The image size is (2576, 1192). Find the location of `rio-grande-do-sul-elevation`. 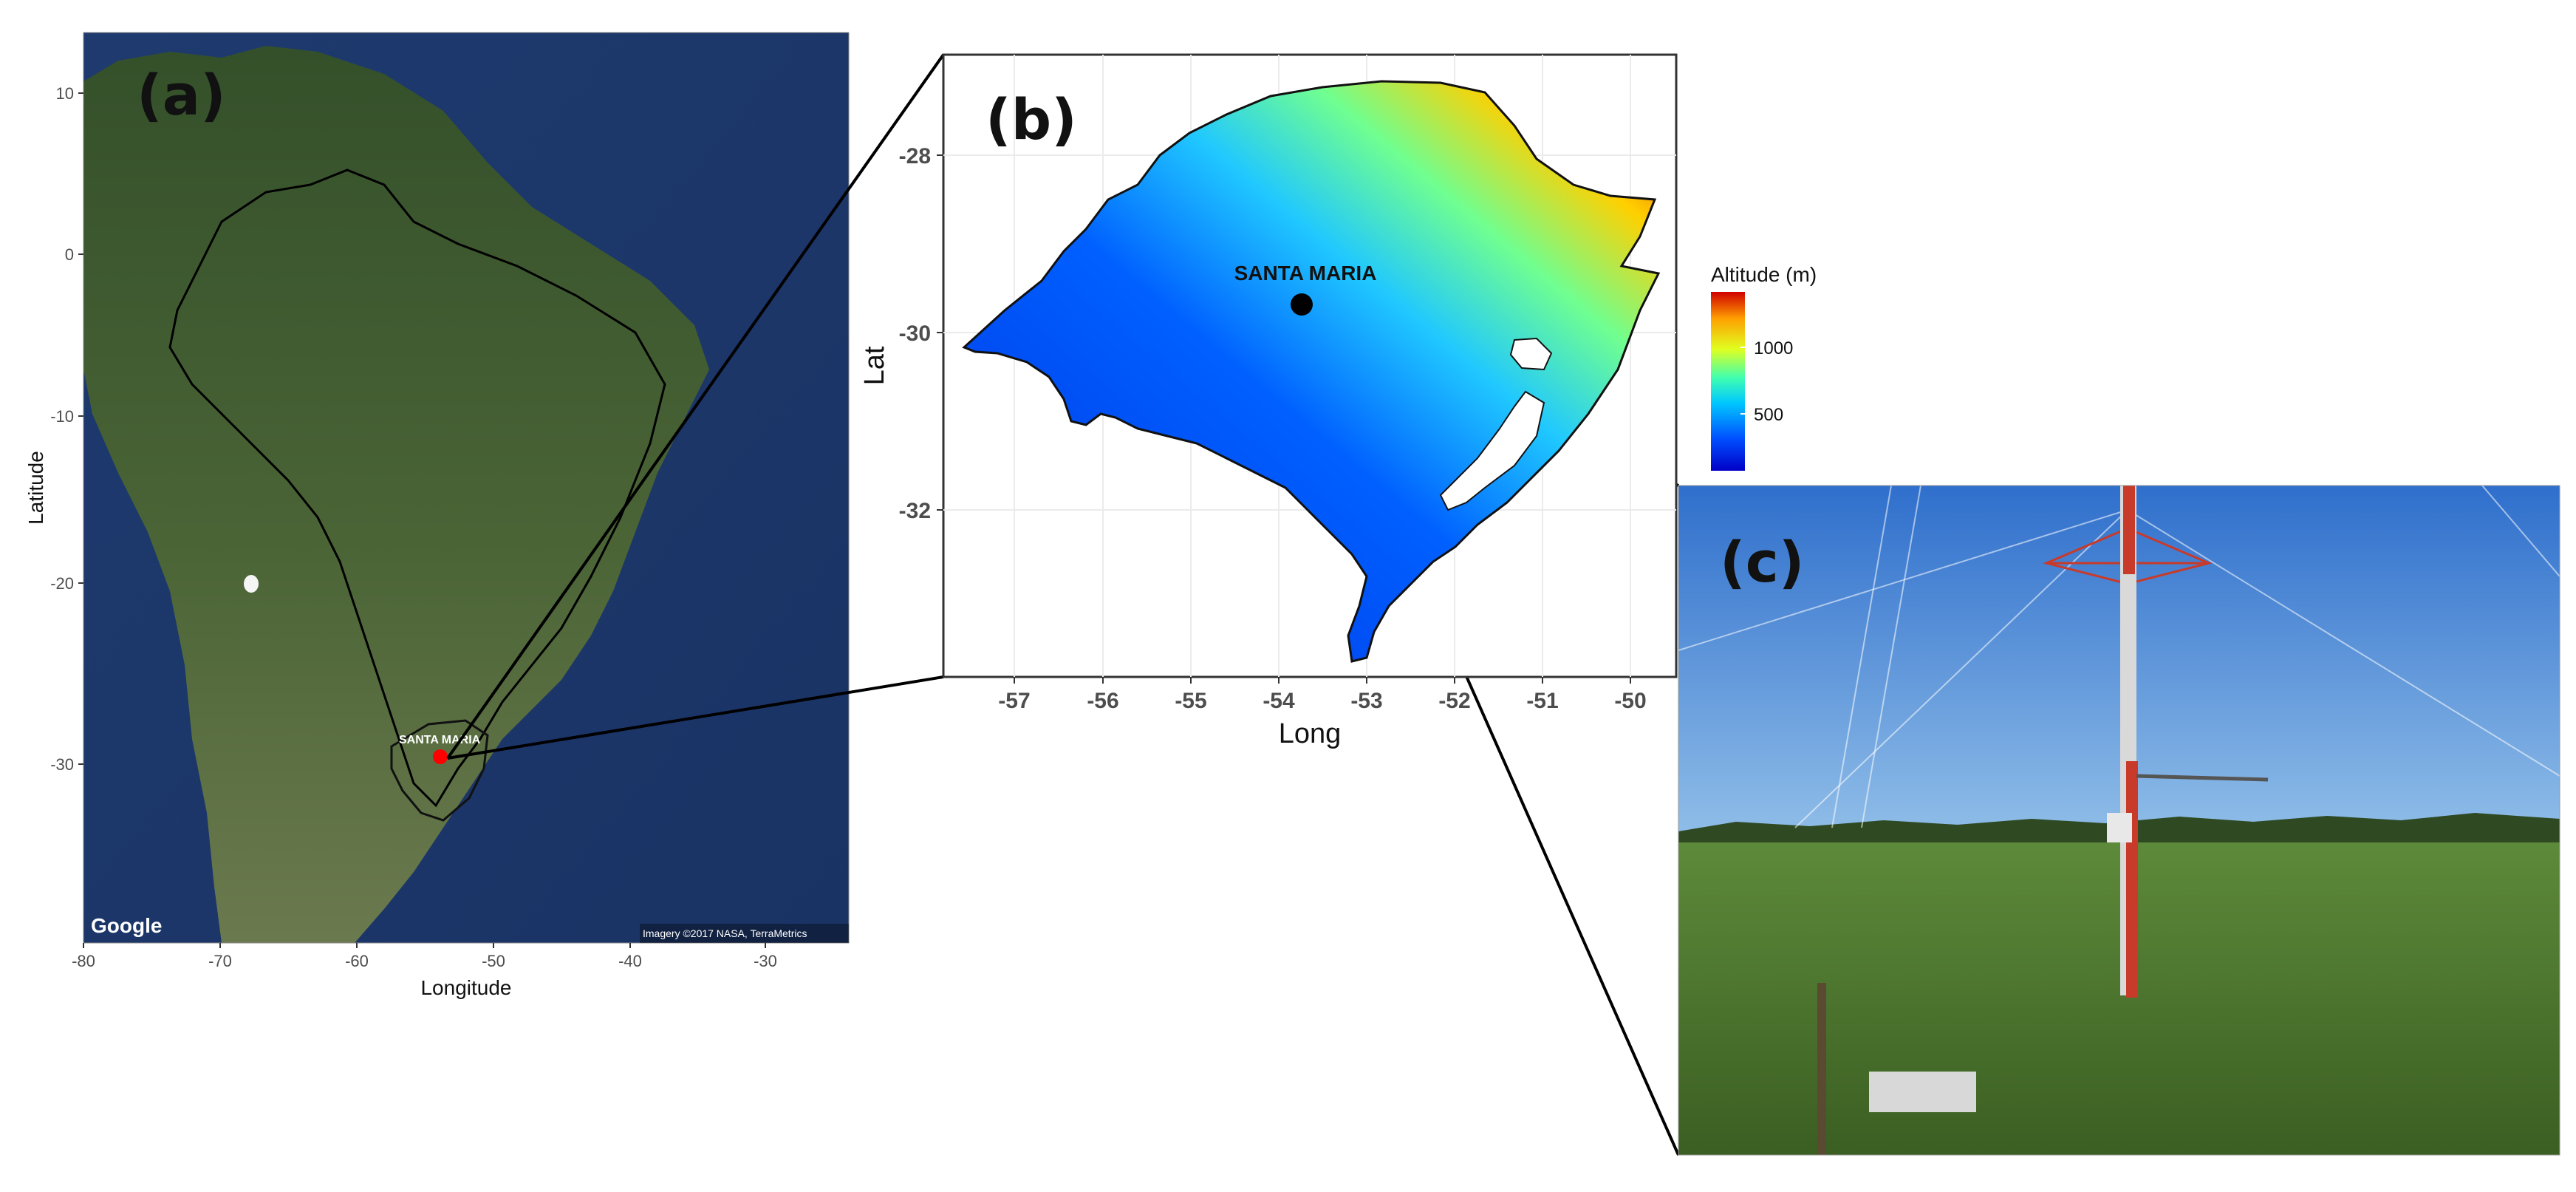

rio-grande-do-sul-elevation is located at coordinates (1311, 371).